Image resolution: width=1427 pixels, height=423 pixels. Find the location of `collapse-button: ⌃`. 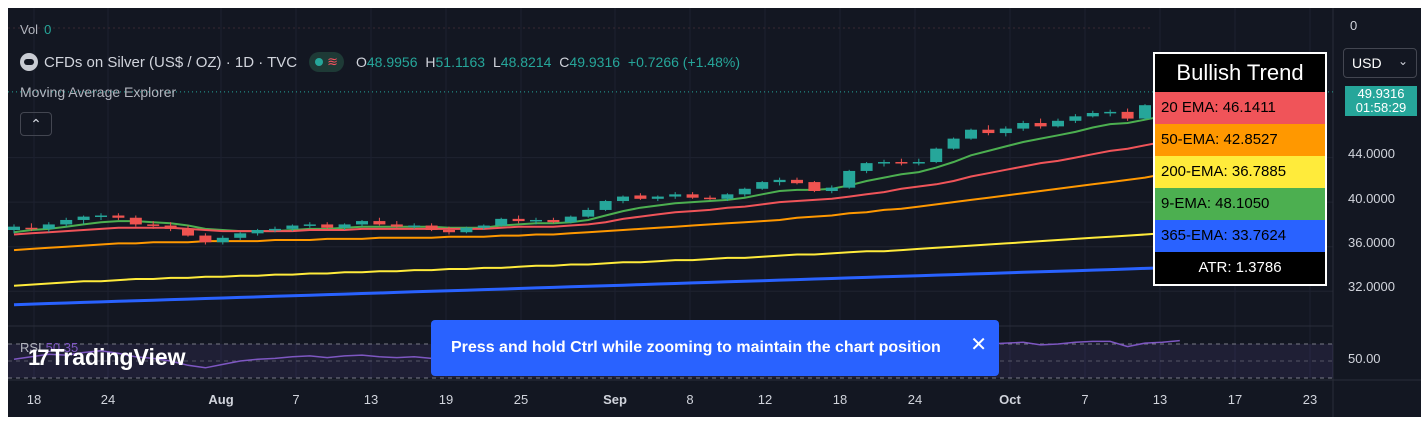

collapse-button: ⌃ is located at coordinates (36, 124).